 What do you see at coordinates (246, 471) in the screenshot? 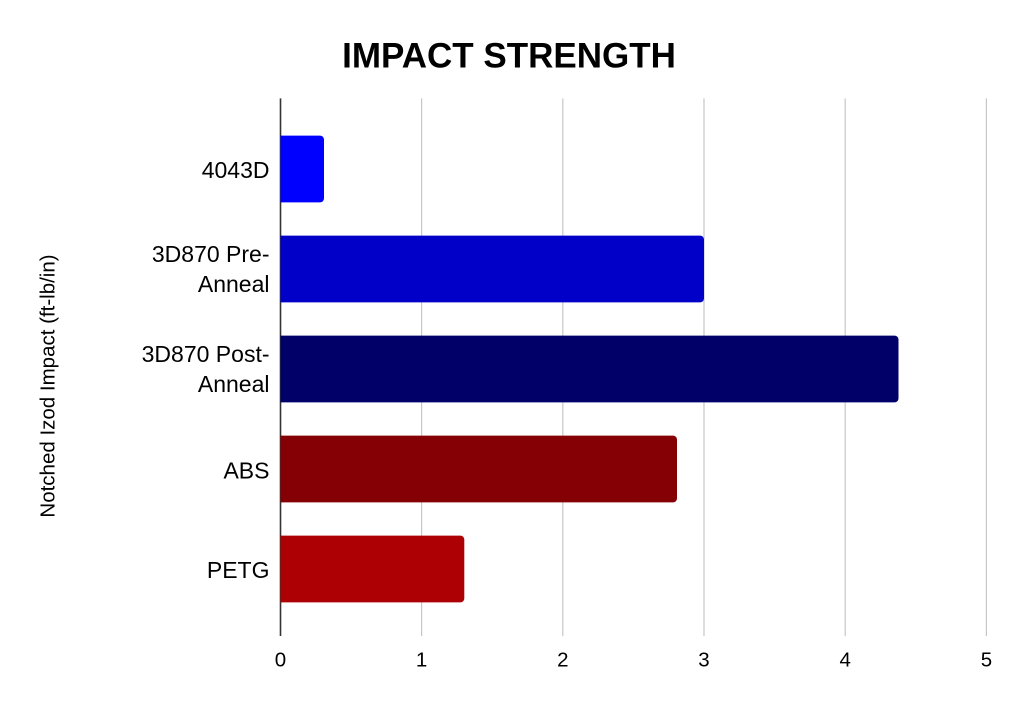
I see `svg-text: ABS` at bounding box center [246, 471].